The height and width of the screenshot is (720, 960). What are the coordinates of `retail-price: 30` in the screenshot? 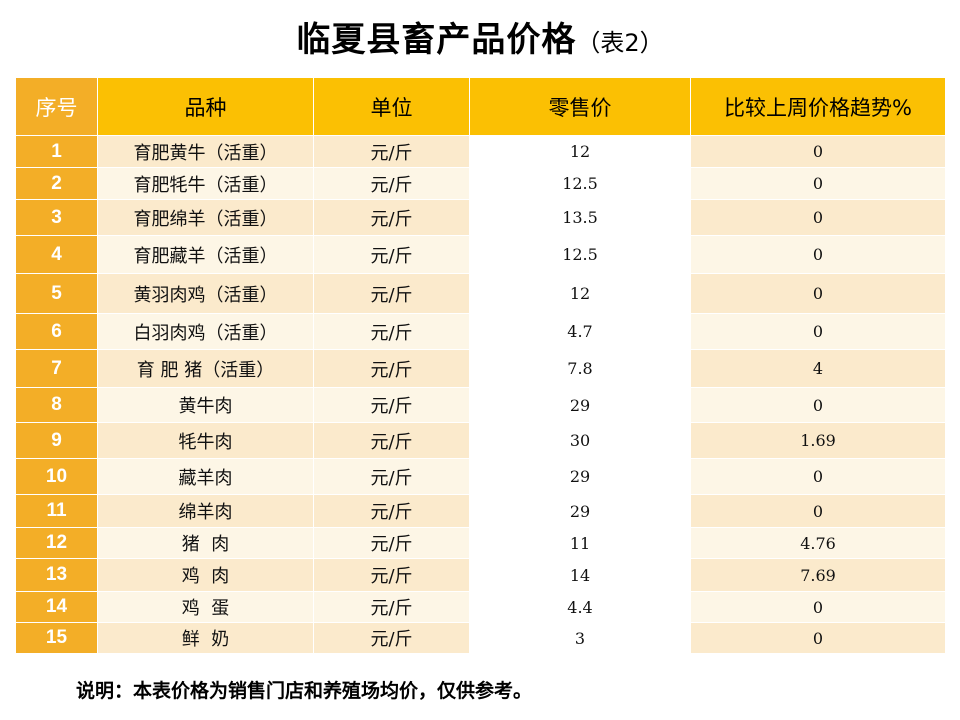 It's located at (580, 440).